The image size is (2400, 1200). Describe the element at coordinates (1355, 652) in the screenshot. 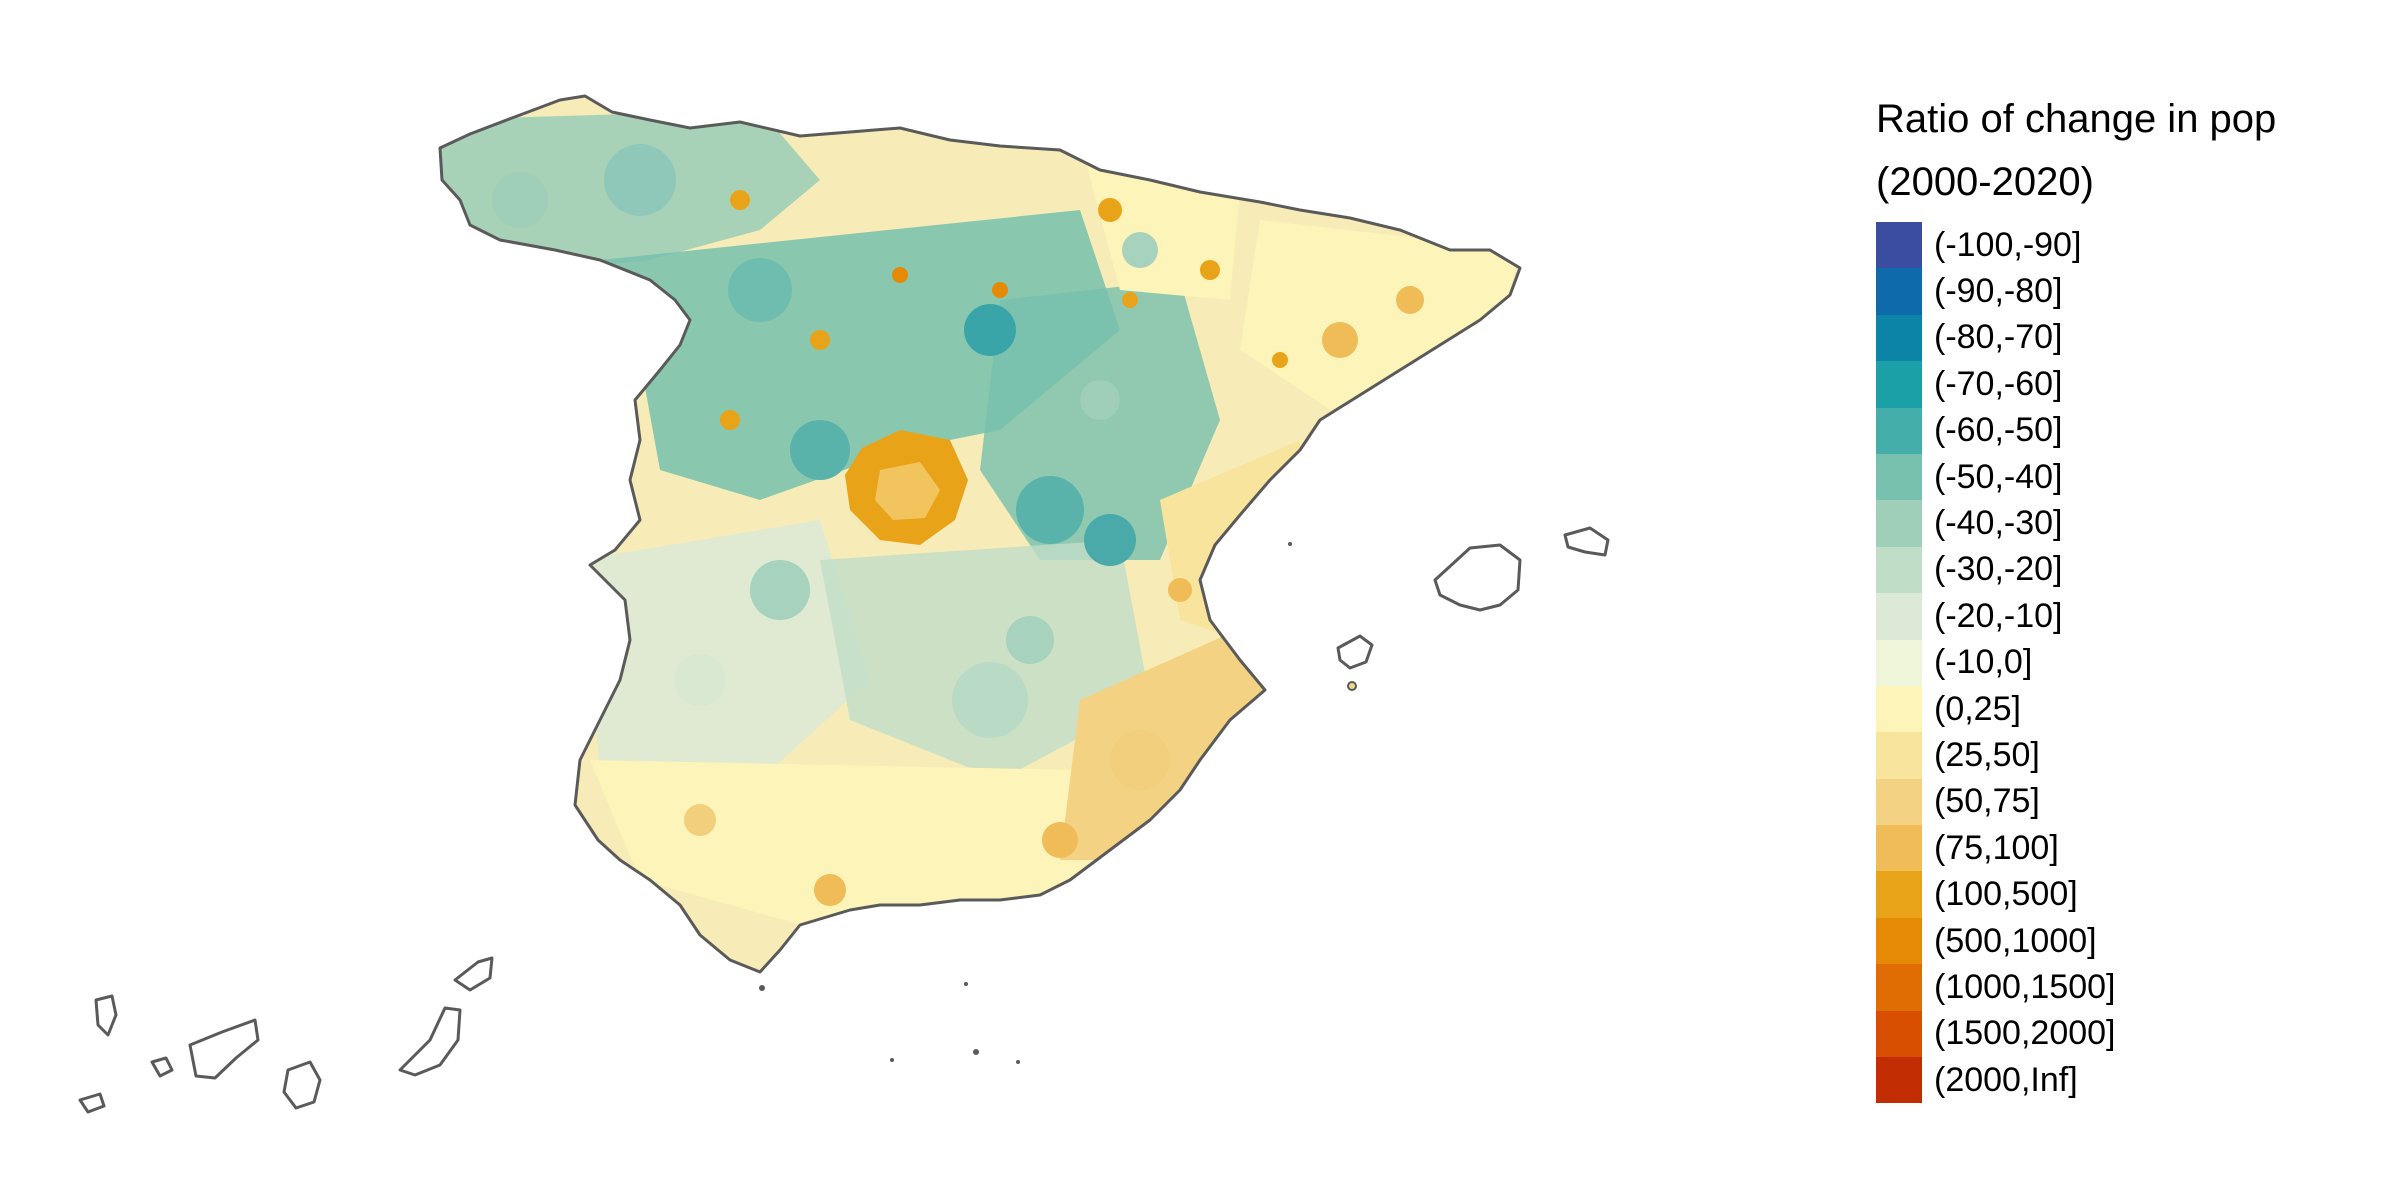

I see `island-ibiza` at that location.